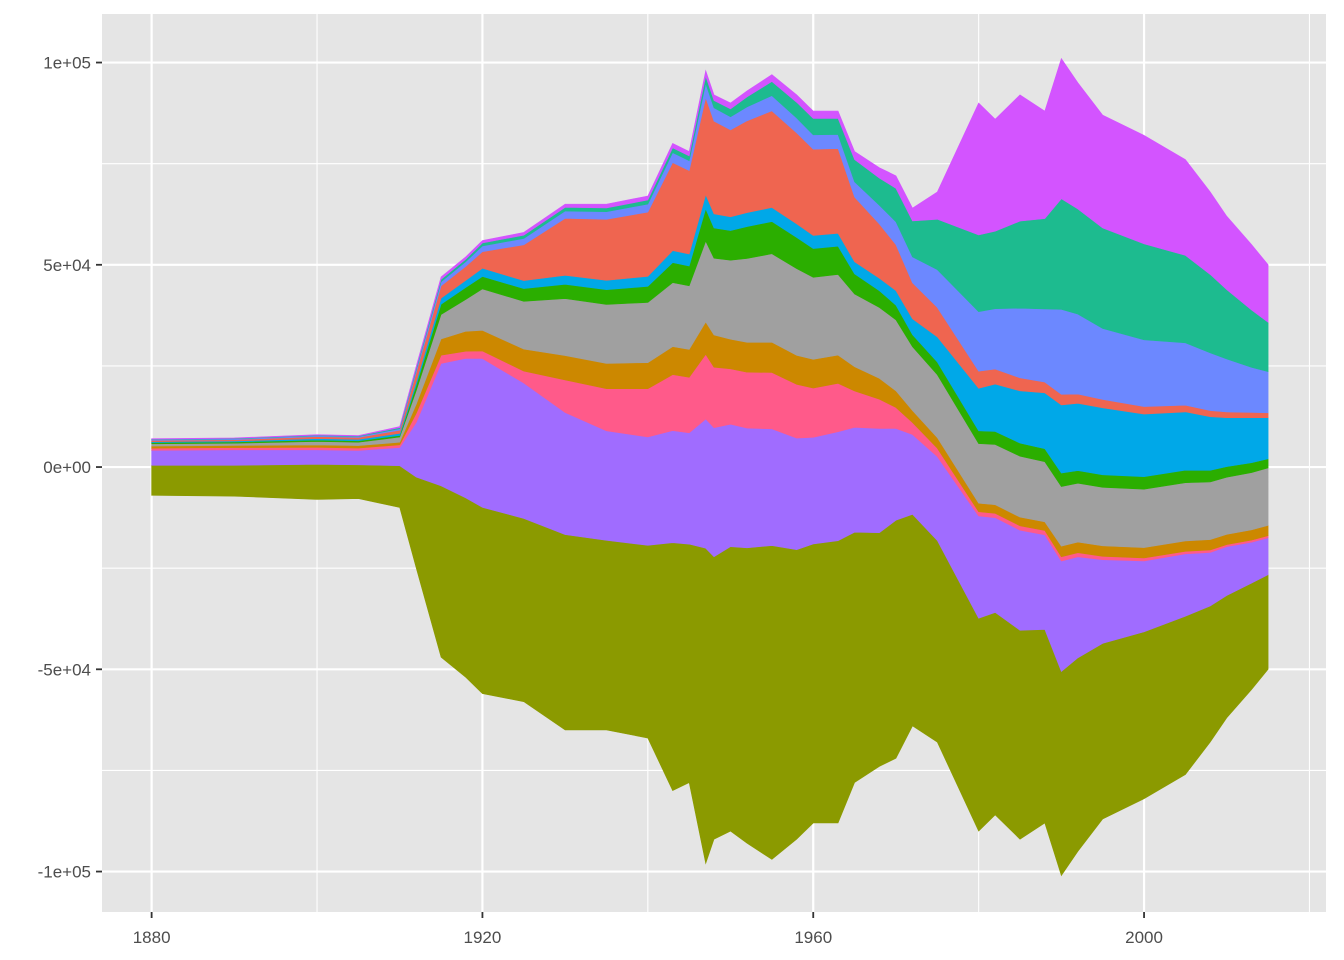 The image size is (1344, 960). I want to click on x-axis: 1880 1920 1960 2000, so click(648, 929).